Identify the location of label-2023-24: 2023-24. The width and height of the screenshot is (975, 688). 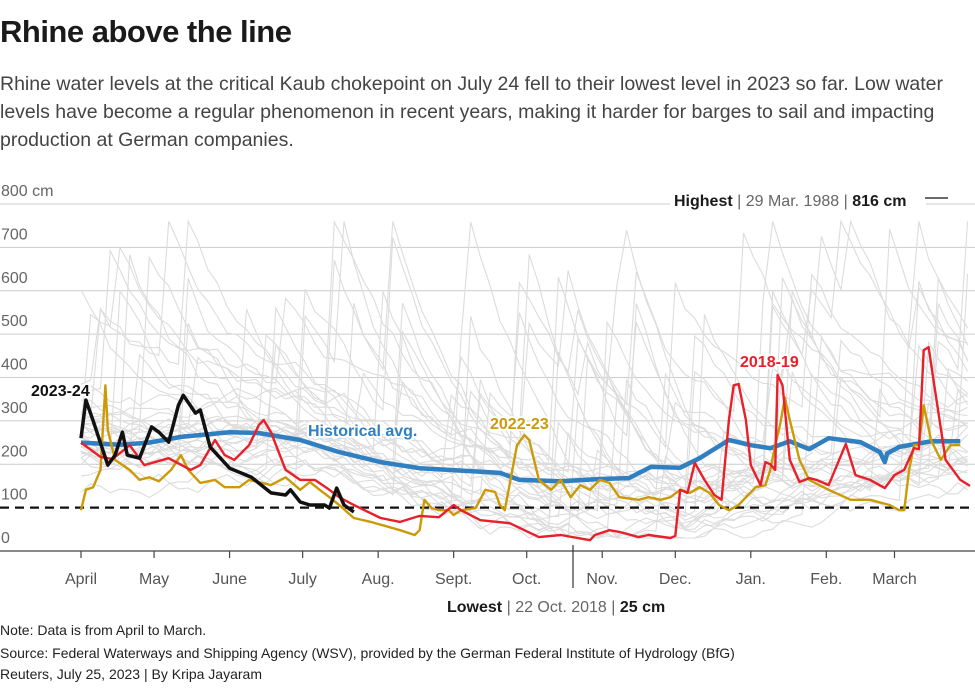
(60, 391).